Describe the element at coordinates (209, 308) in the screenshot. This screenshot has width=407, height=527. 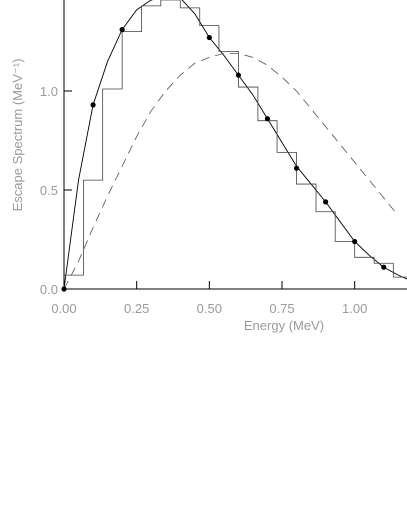
I see `x-tick-label: 0.50` at that location.